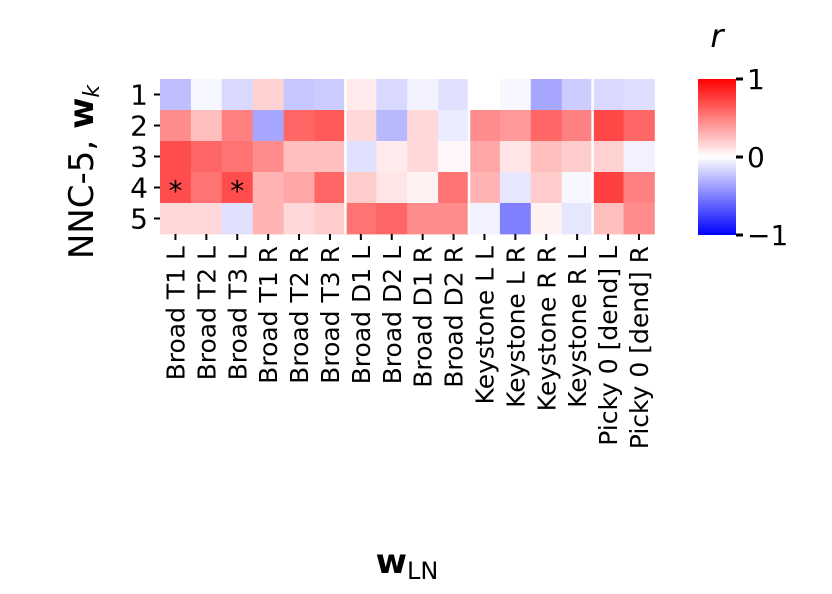  What do you see at coordinates (92, 91) in the screenshot?
I see `y-axis-label-sub: k` at bounding box center [92, 91].